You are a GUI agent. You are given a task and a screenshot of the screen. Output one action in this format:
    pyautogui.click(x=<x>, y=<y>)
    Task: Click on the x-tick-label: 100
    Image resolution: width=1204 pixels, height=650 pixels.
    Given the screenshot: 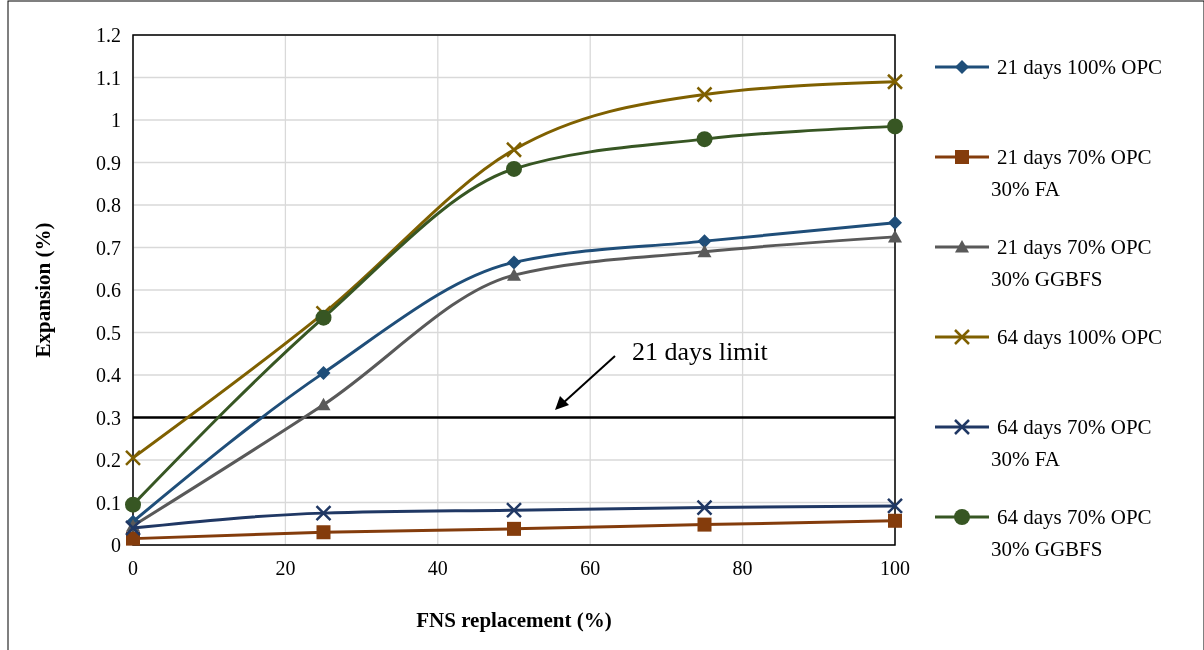 What is the action you would take?
    pyautogui.click(x=895, y=568)
    